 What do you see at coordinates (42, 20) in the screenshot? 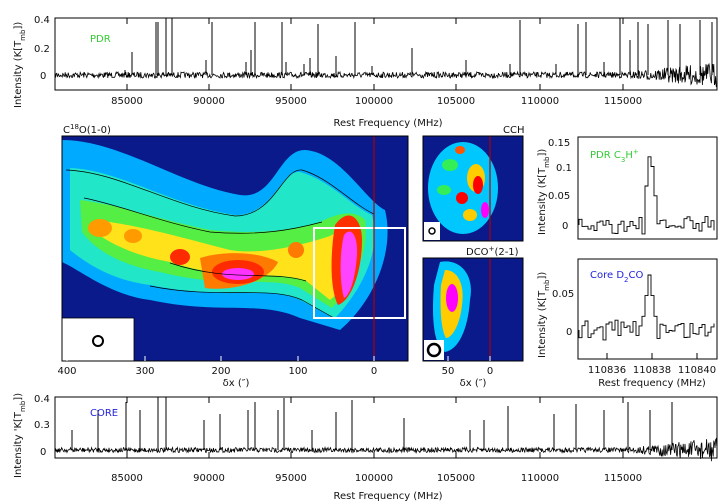
I see `pdr-ytick-0.4: 0.4` at bounding box center [42, 20].